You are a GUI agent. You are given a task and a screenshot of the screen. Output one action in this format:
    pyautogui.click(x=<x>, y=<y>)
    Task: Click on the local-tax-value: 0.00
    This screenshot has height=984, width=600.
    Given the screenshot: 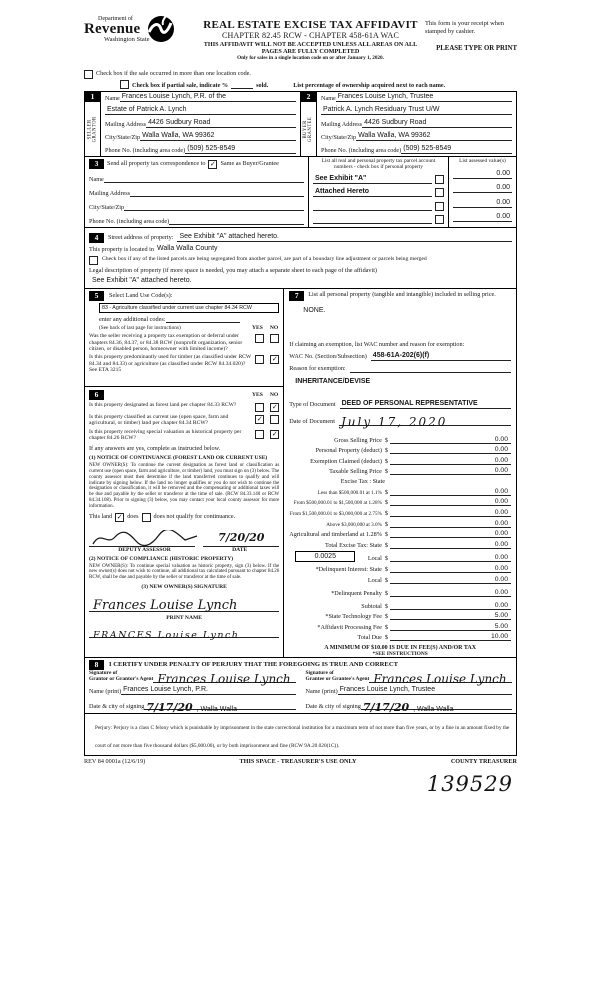 What is the action you would take?
    pyautogui.click(x=450, y=558)
    